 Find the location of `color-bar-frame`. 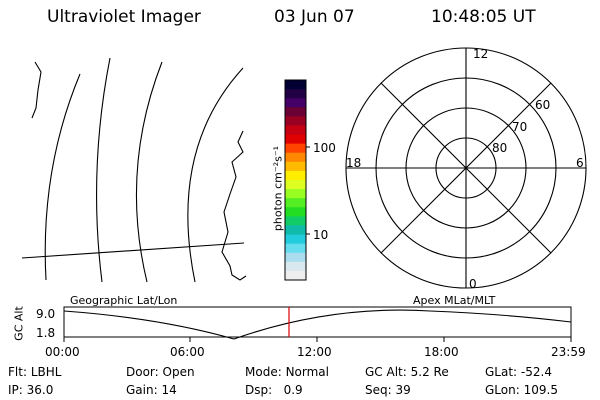

color-bar-frame is located at coordinates (295, 180).